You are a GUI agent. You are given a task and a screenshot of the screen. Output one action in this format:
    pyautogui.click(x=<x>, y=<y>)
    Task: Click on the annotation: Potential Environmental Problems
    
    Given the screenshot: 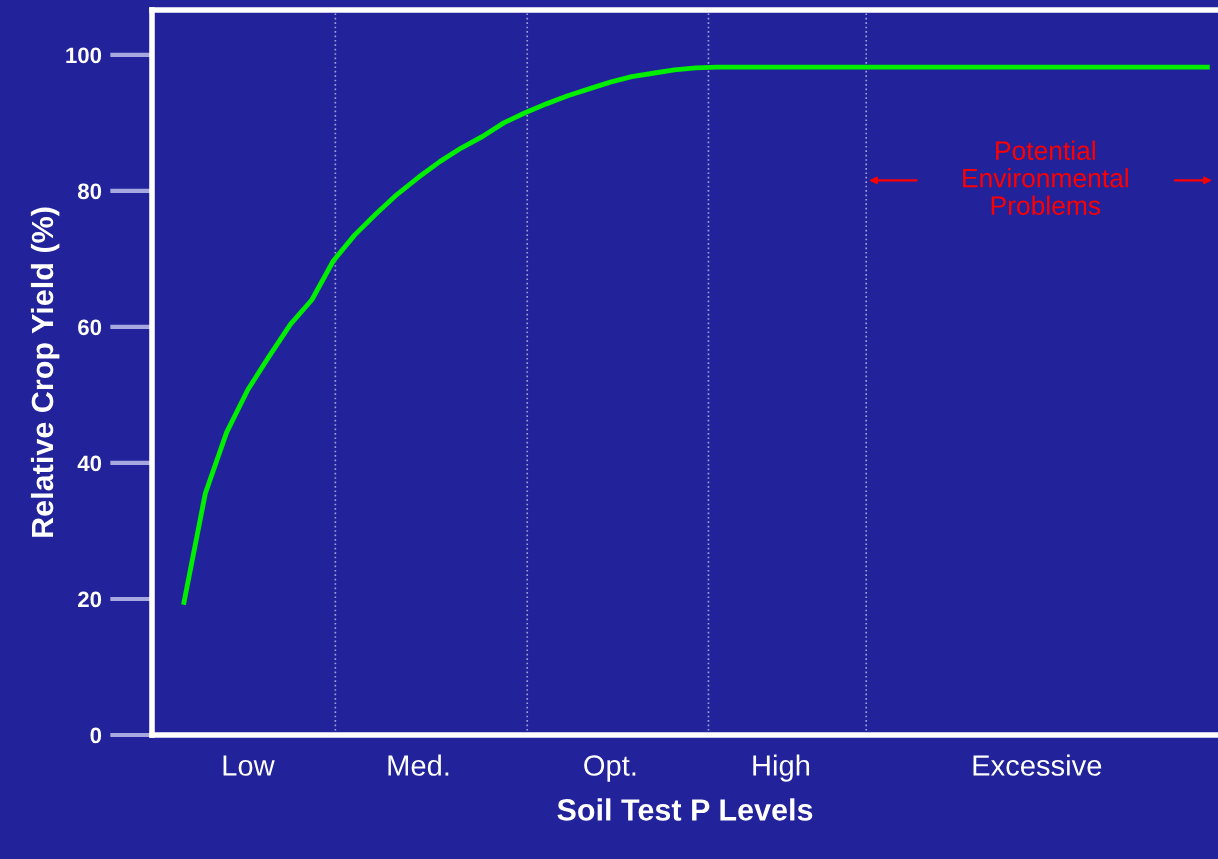 What is the action you would take?
    pyautogui.click(x=1045, y=177)
    